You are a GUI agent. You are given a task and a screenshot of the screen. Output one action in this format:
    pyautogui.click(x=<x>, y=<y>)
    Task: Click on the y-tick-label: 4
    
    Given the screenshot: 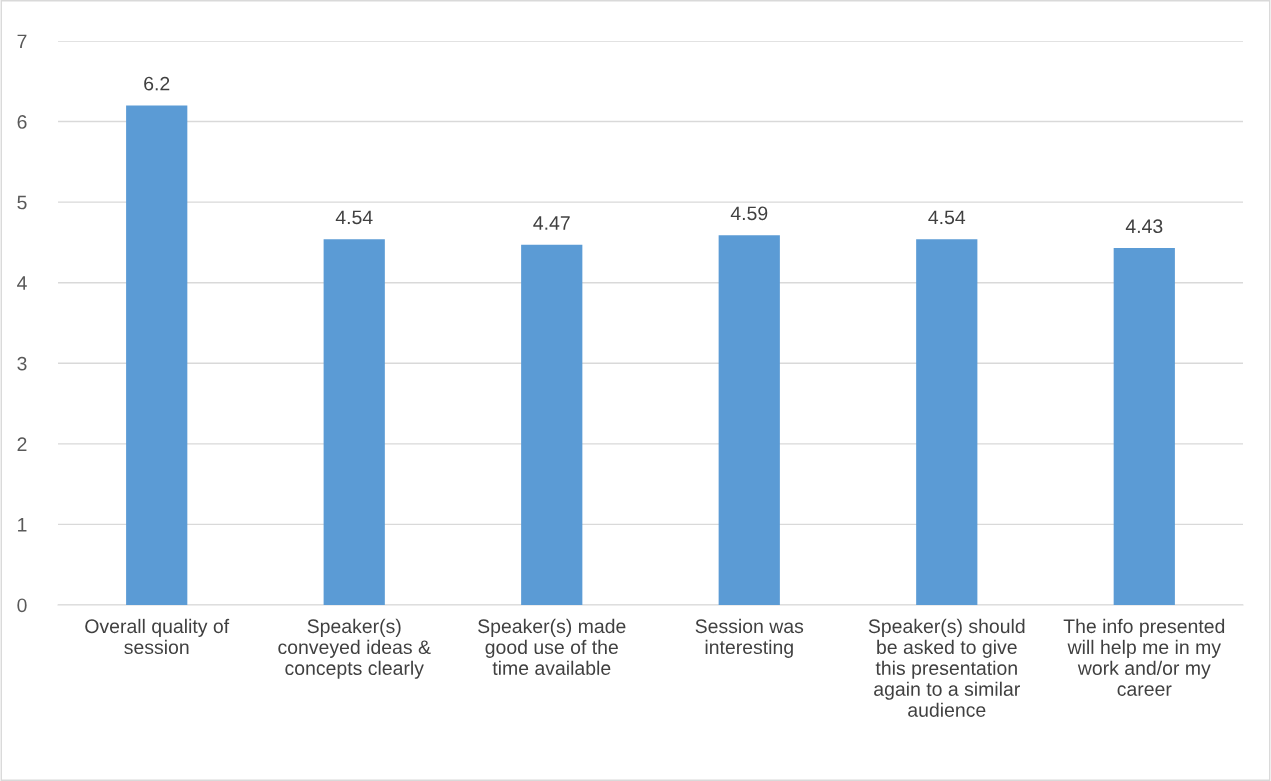 What is the action you would take?
    pyautogui.click(x=22, y=283)
    